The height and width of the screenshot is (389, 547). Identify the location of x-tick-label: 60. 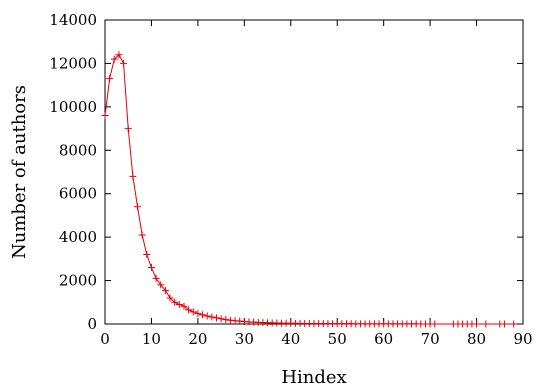
(383, 339).